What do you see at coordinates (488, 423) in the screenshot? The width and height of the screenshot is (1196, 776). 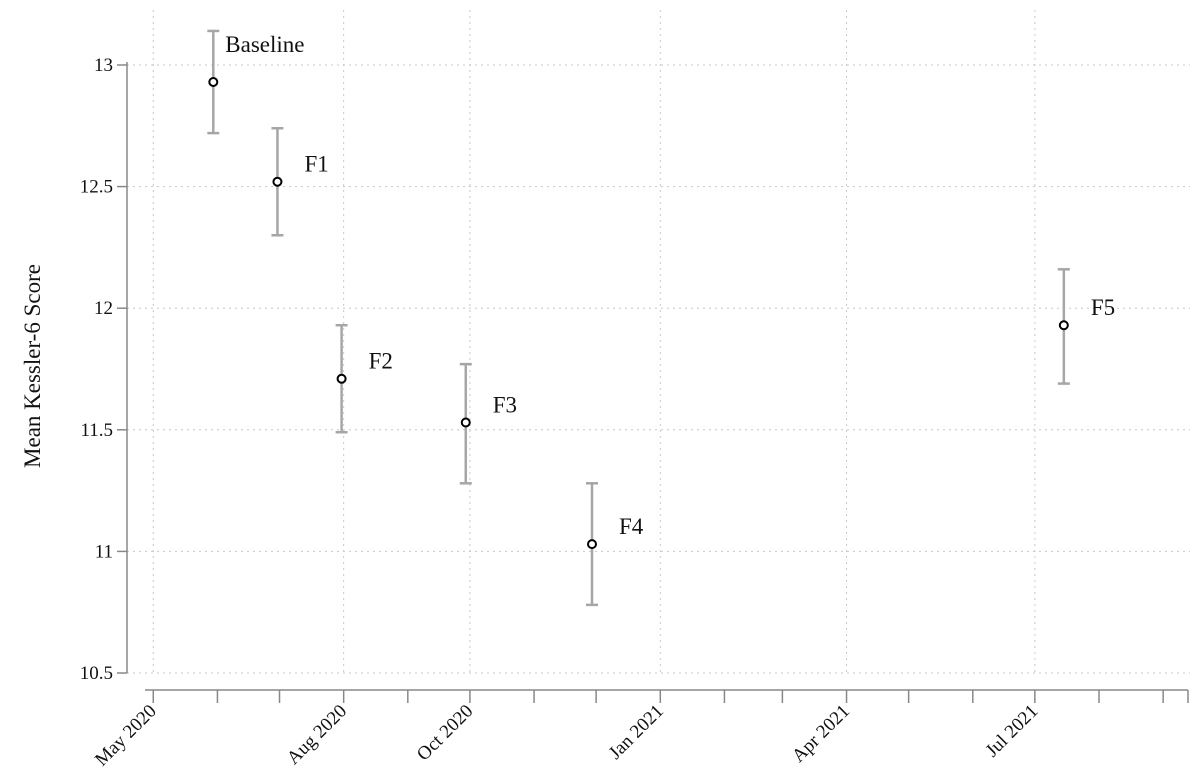 I see `data-point-f3: F3` at bounding box center [488, 423].